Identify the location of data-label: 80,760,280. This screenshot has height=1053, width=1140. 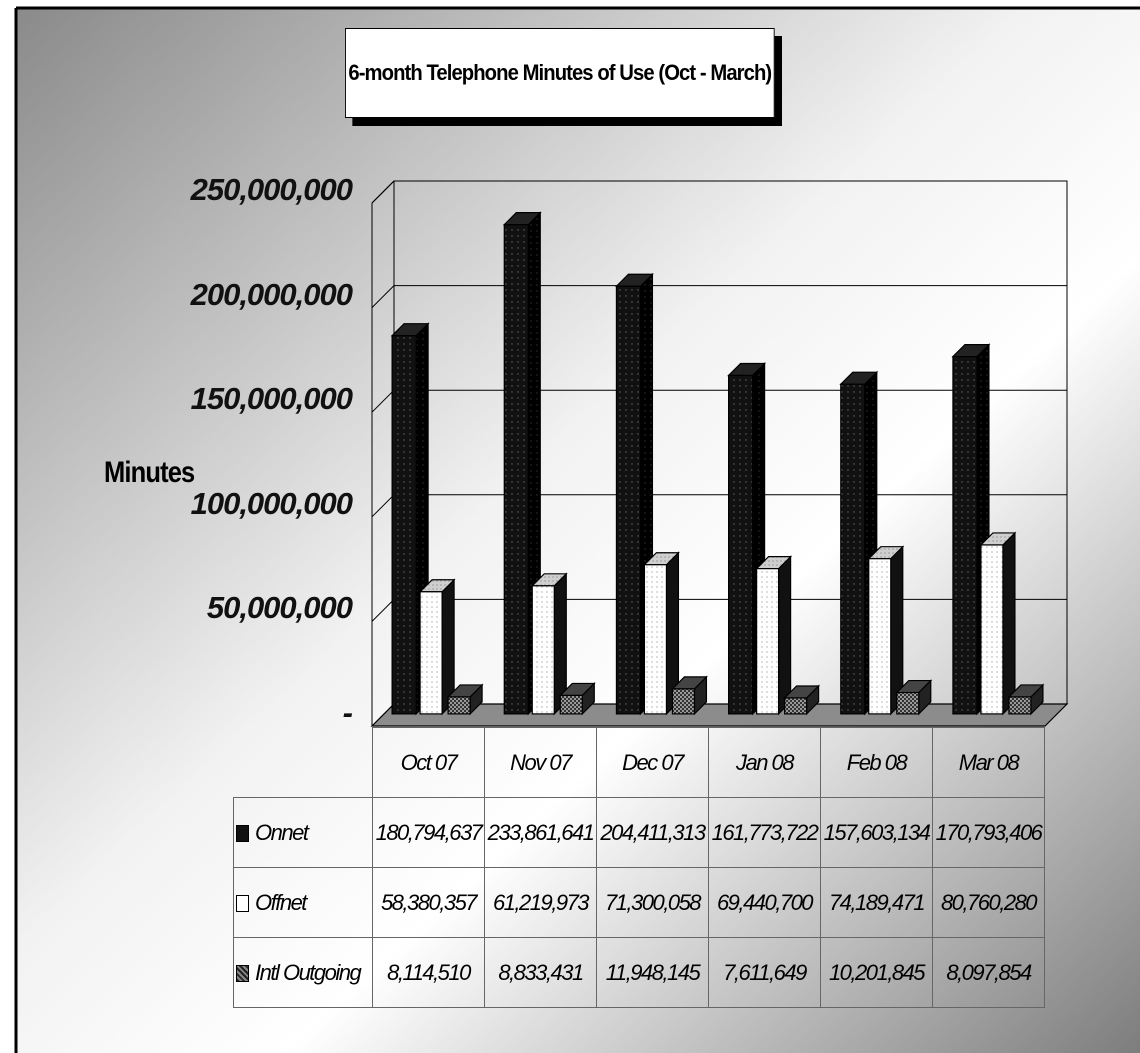
(988, 902).